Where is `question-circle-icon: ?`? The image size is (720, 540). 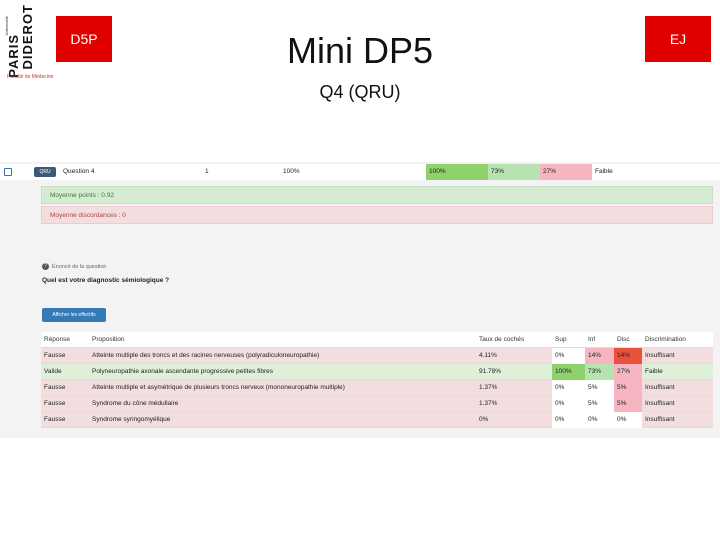
question-circle-icon: ? is located at coordinates (45, 266).